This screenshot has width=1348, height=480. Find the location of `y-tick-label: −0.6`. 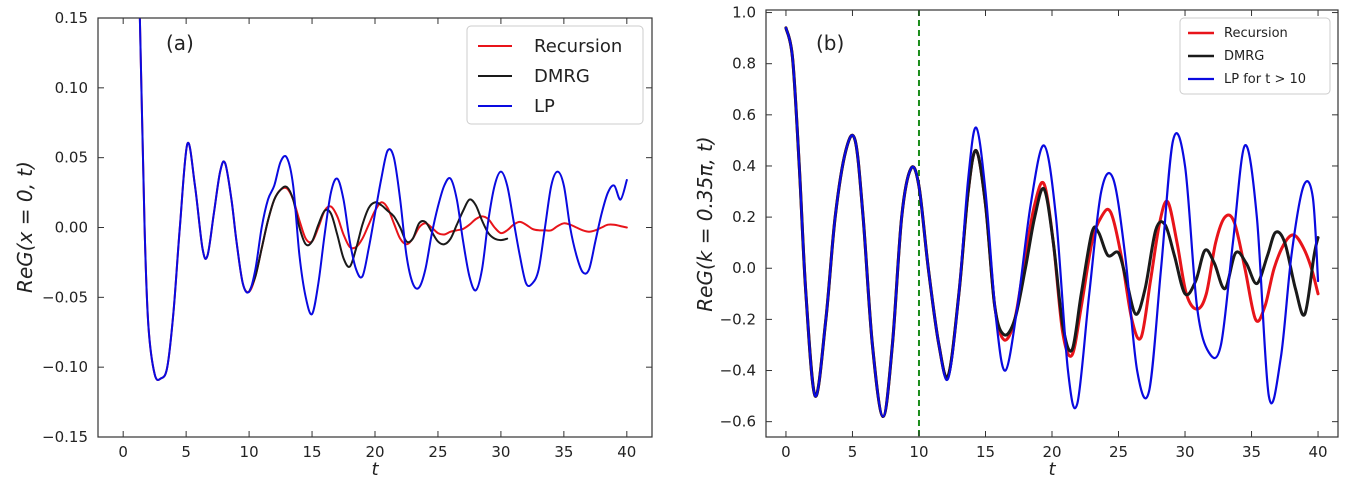

y-tick-label: −0.6 is located at coordinates (738, 422).